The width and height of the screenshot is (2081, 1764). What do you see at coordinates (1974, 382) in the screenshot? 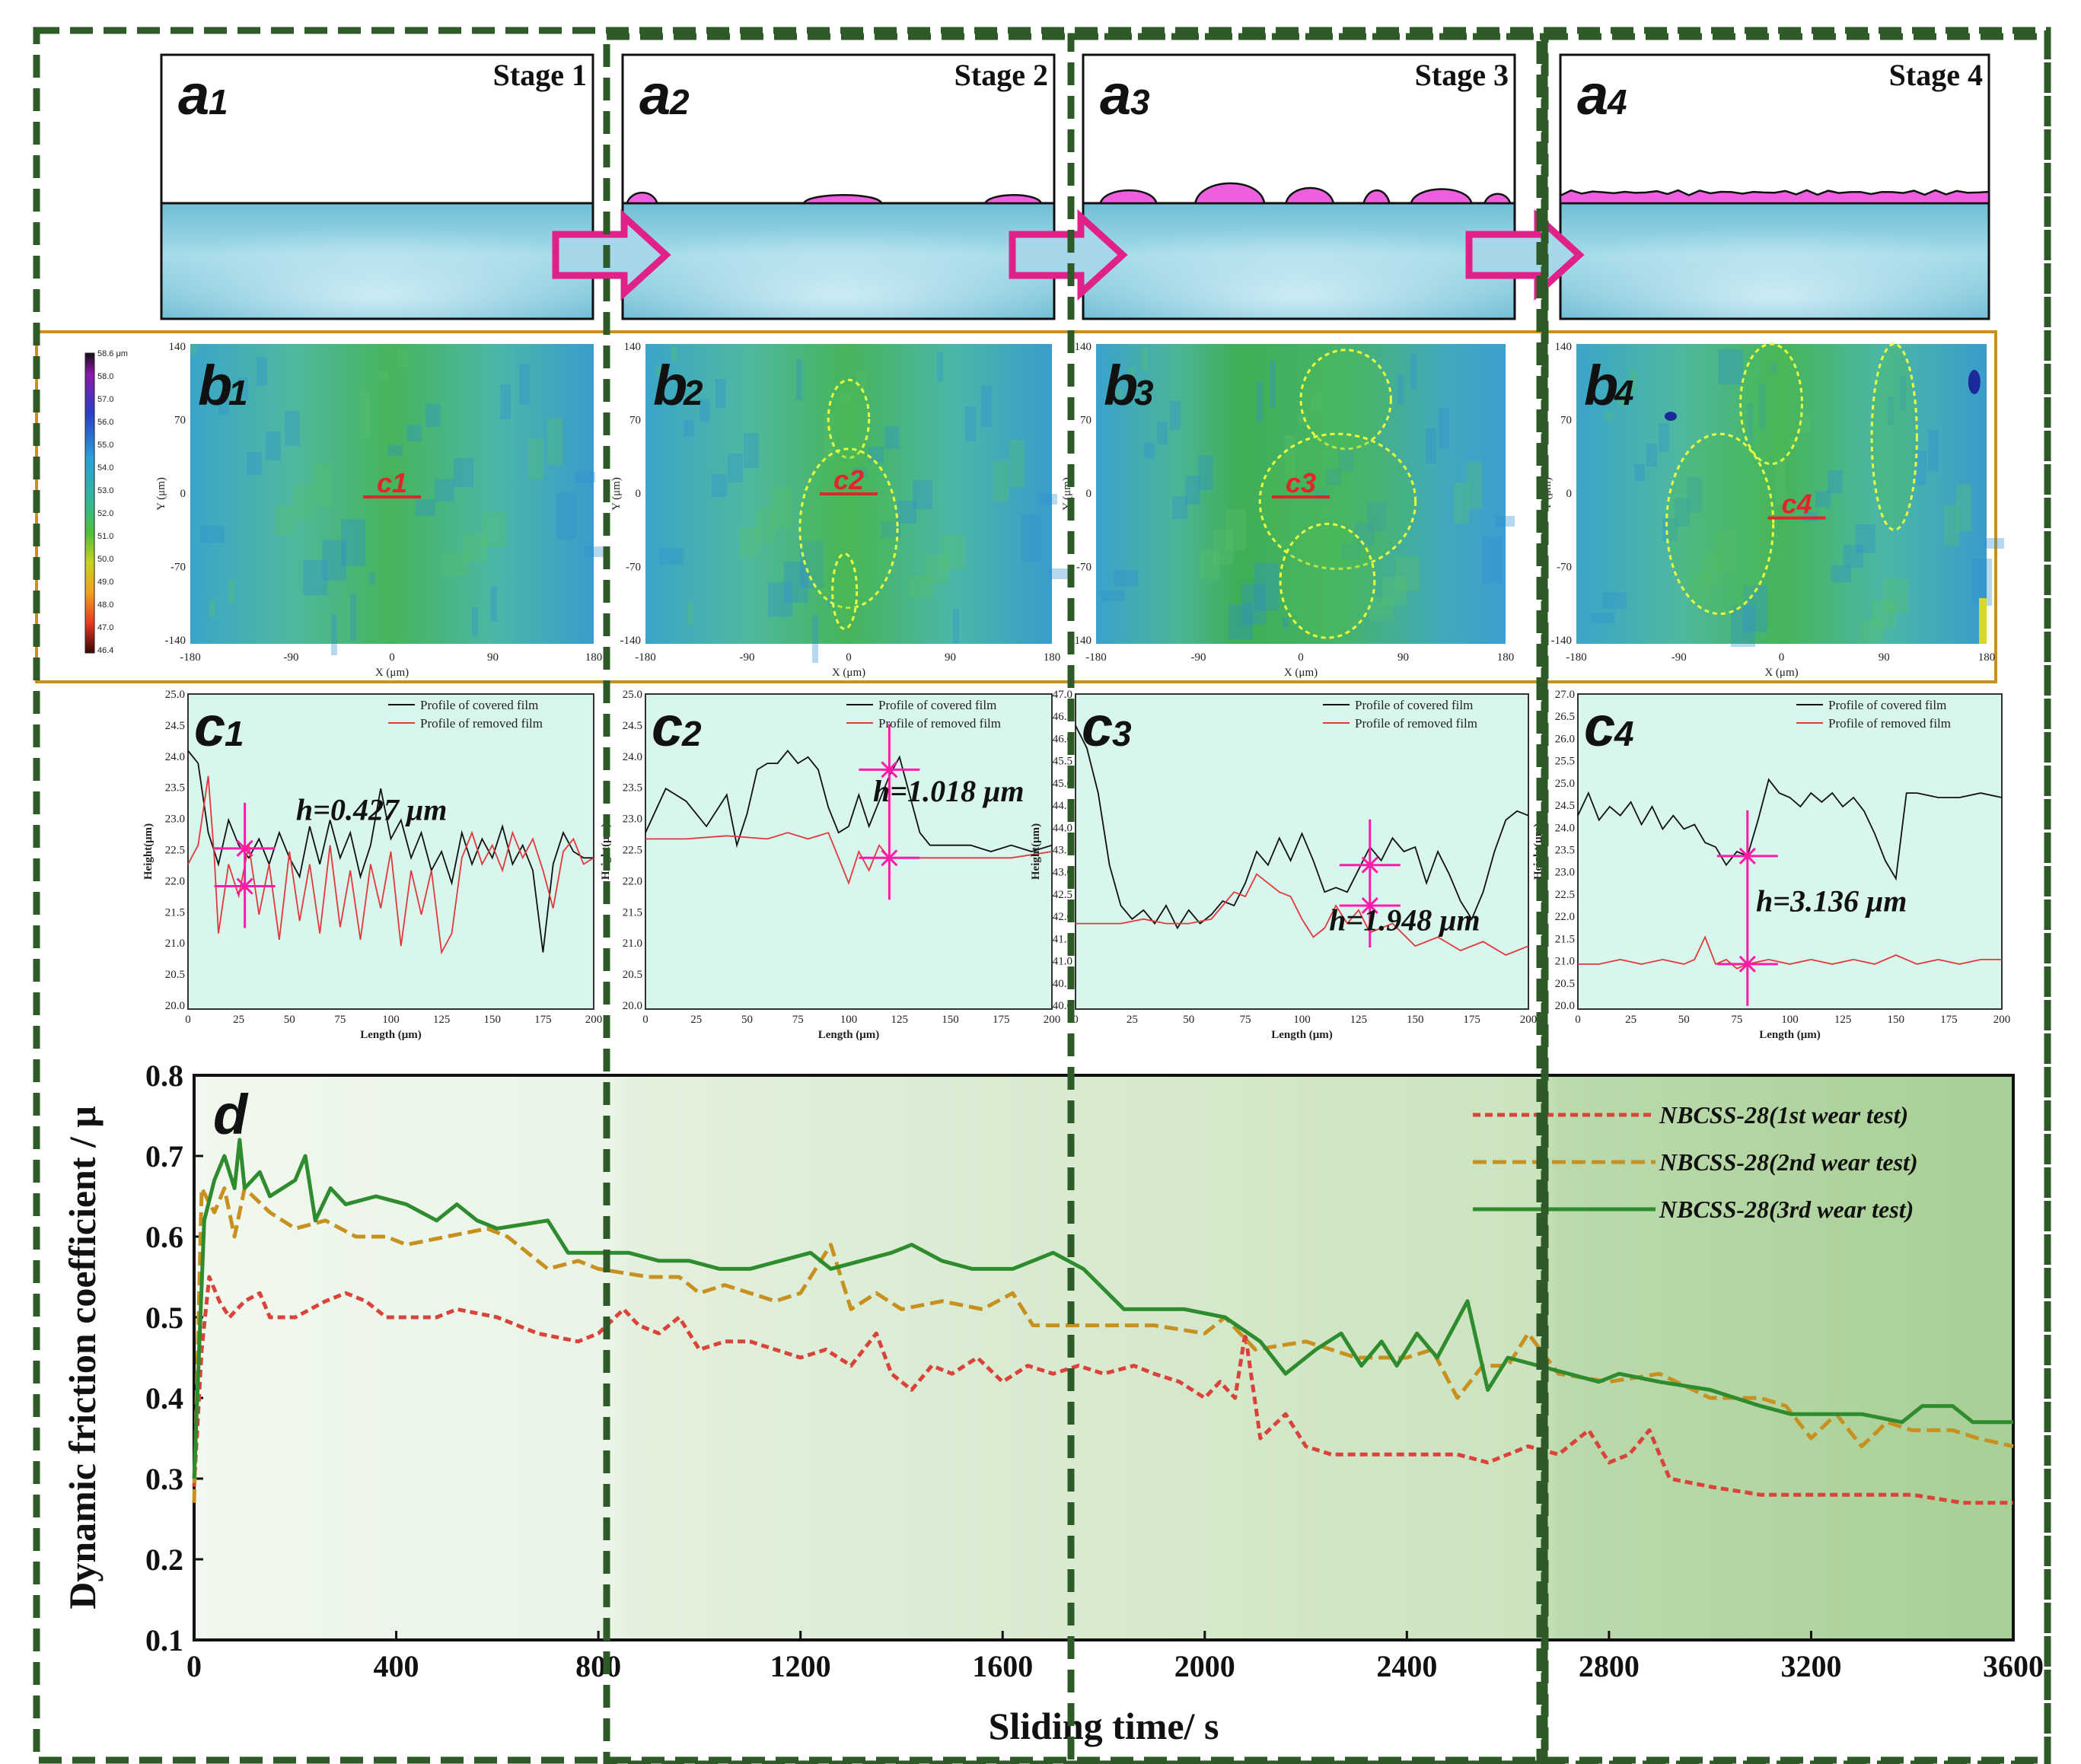
I see `pit` at bounding box center [1974, 382].